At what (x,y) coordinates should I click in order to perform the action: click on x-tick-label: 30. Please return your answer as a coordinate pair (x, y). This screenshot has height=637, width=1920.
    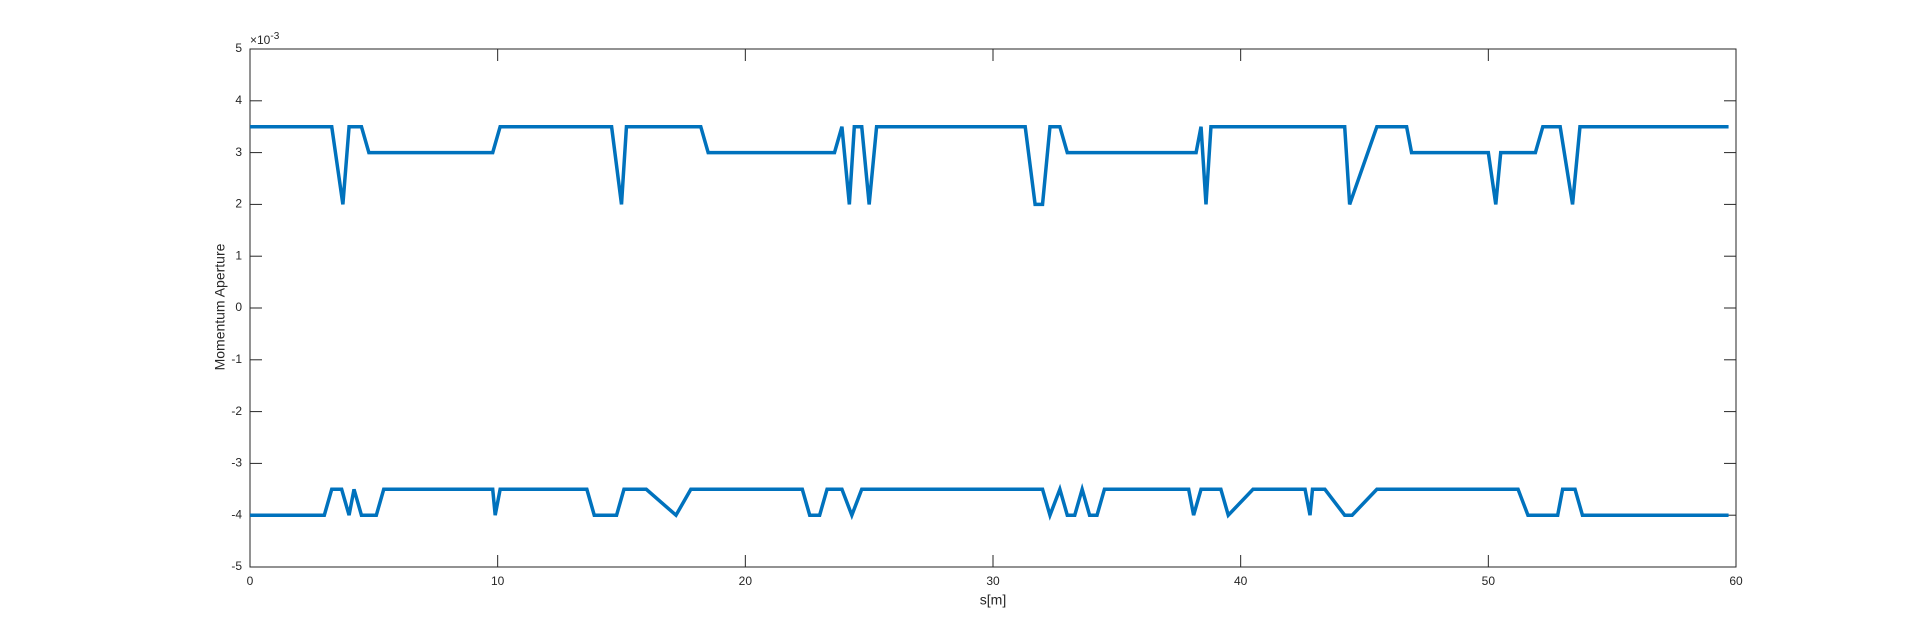
    Looking at the image, I should click on (993, 581).